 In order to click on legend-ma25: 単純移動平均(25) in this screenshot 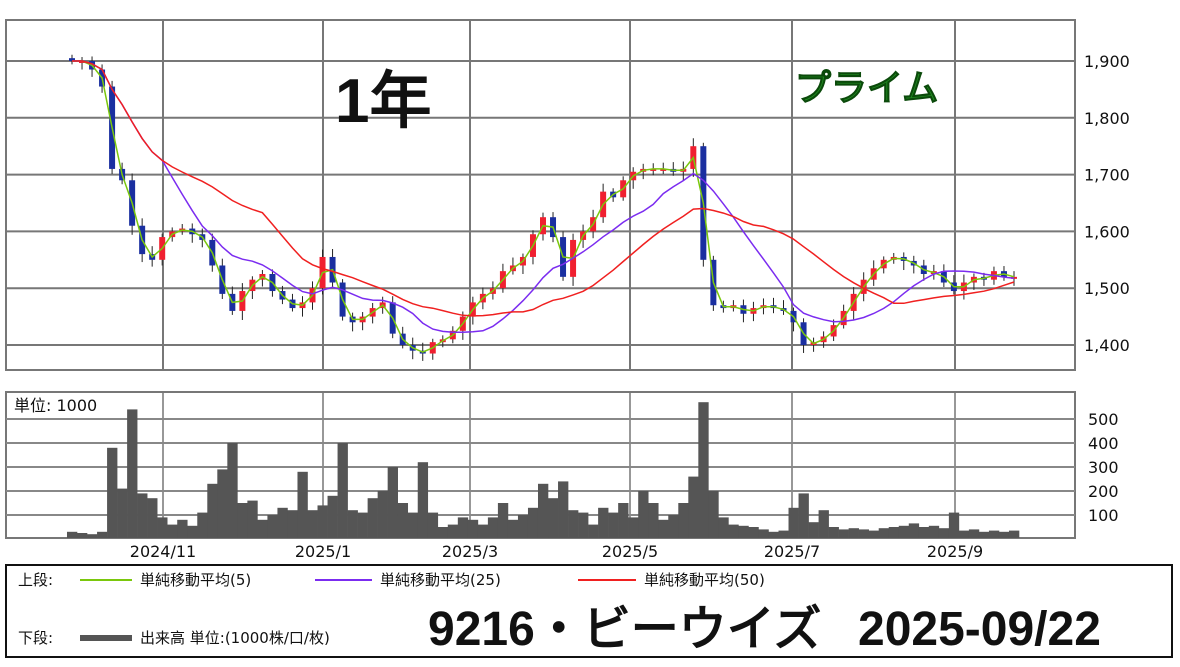, I will do `click(440, 580)`.